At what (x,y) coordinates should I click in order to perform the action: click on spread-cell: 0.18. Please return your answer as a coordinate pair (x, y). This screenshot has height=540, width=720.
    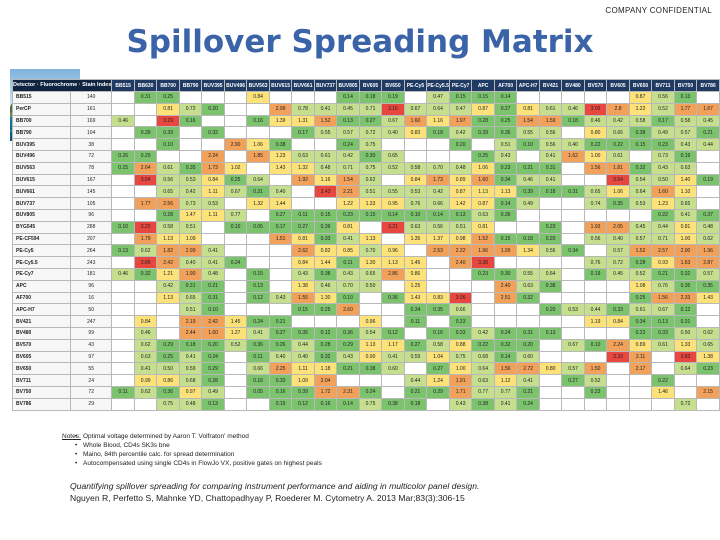
    Looking at the image, I should click on (573, 121).